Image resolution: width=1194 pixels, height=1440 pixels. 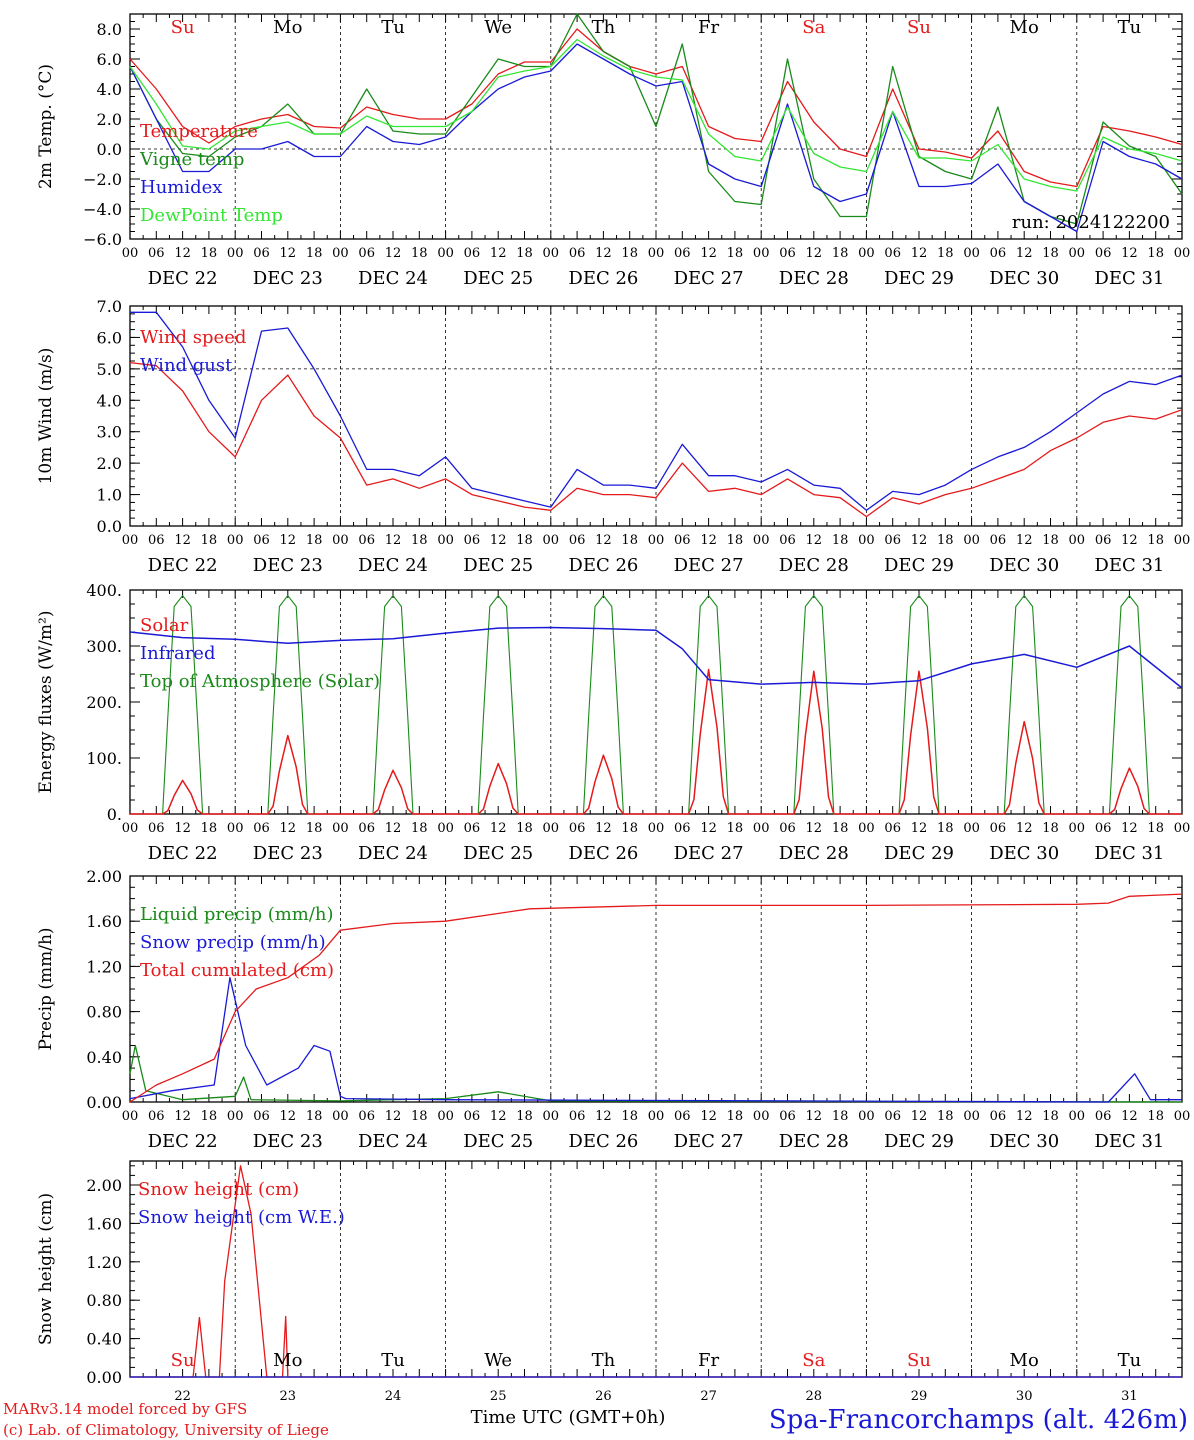 What do you see at coordinates (109, 29) in the screenshot?
I see `y-tick-label: 8.0` at bounding box center [109, 29].